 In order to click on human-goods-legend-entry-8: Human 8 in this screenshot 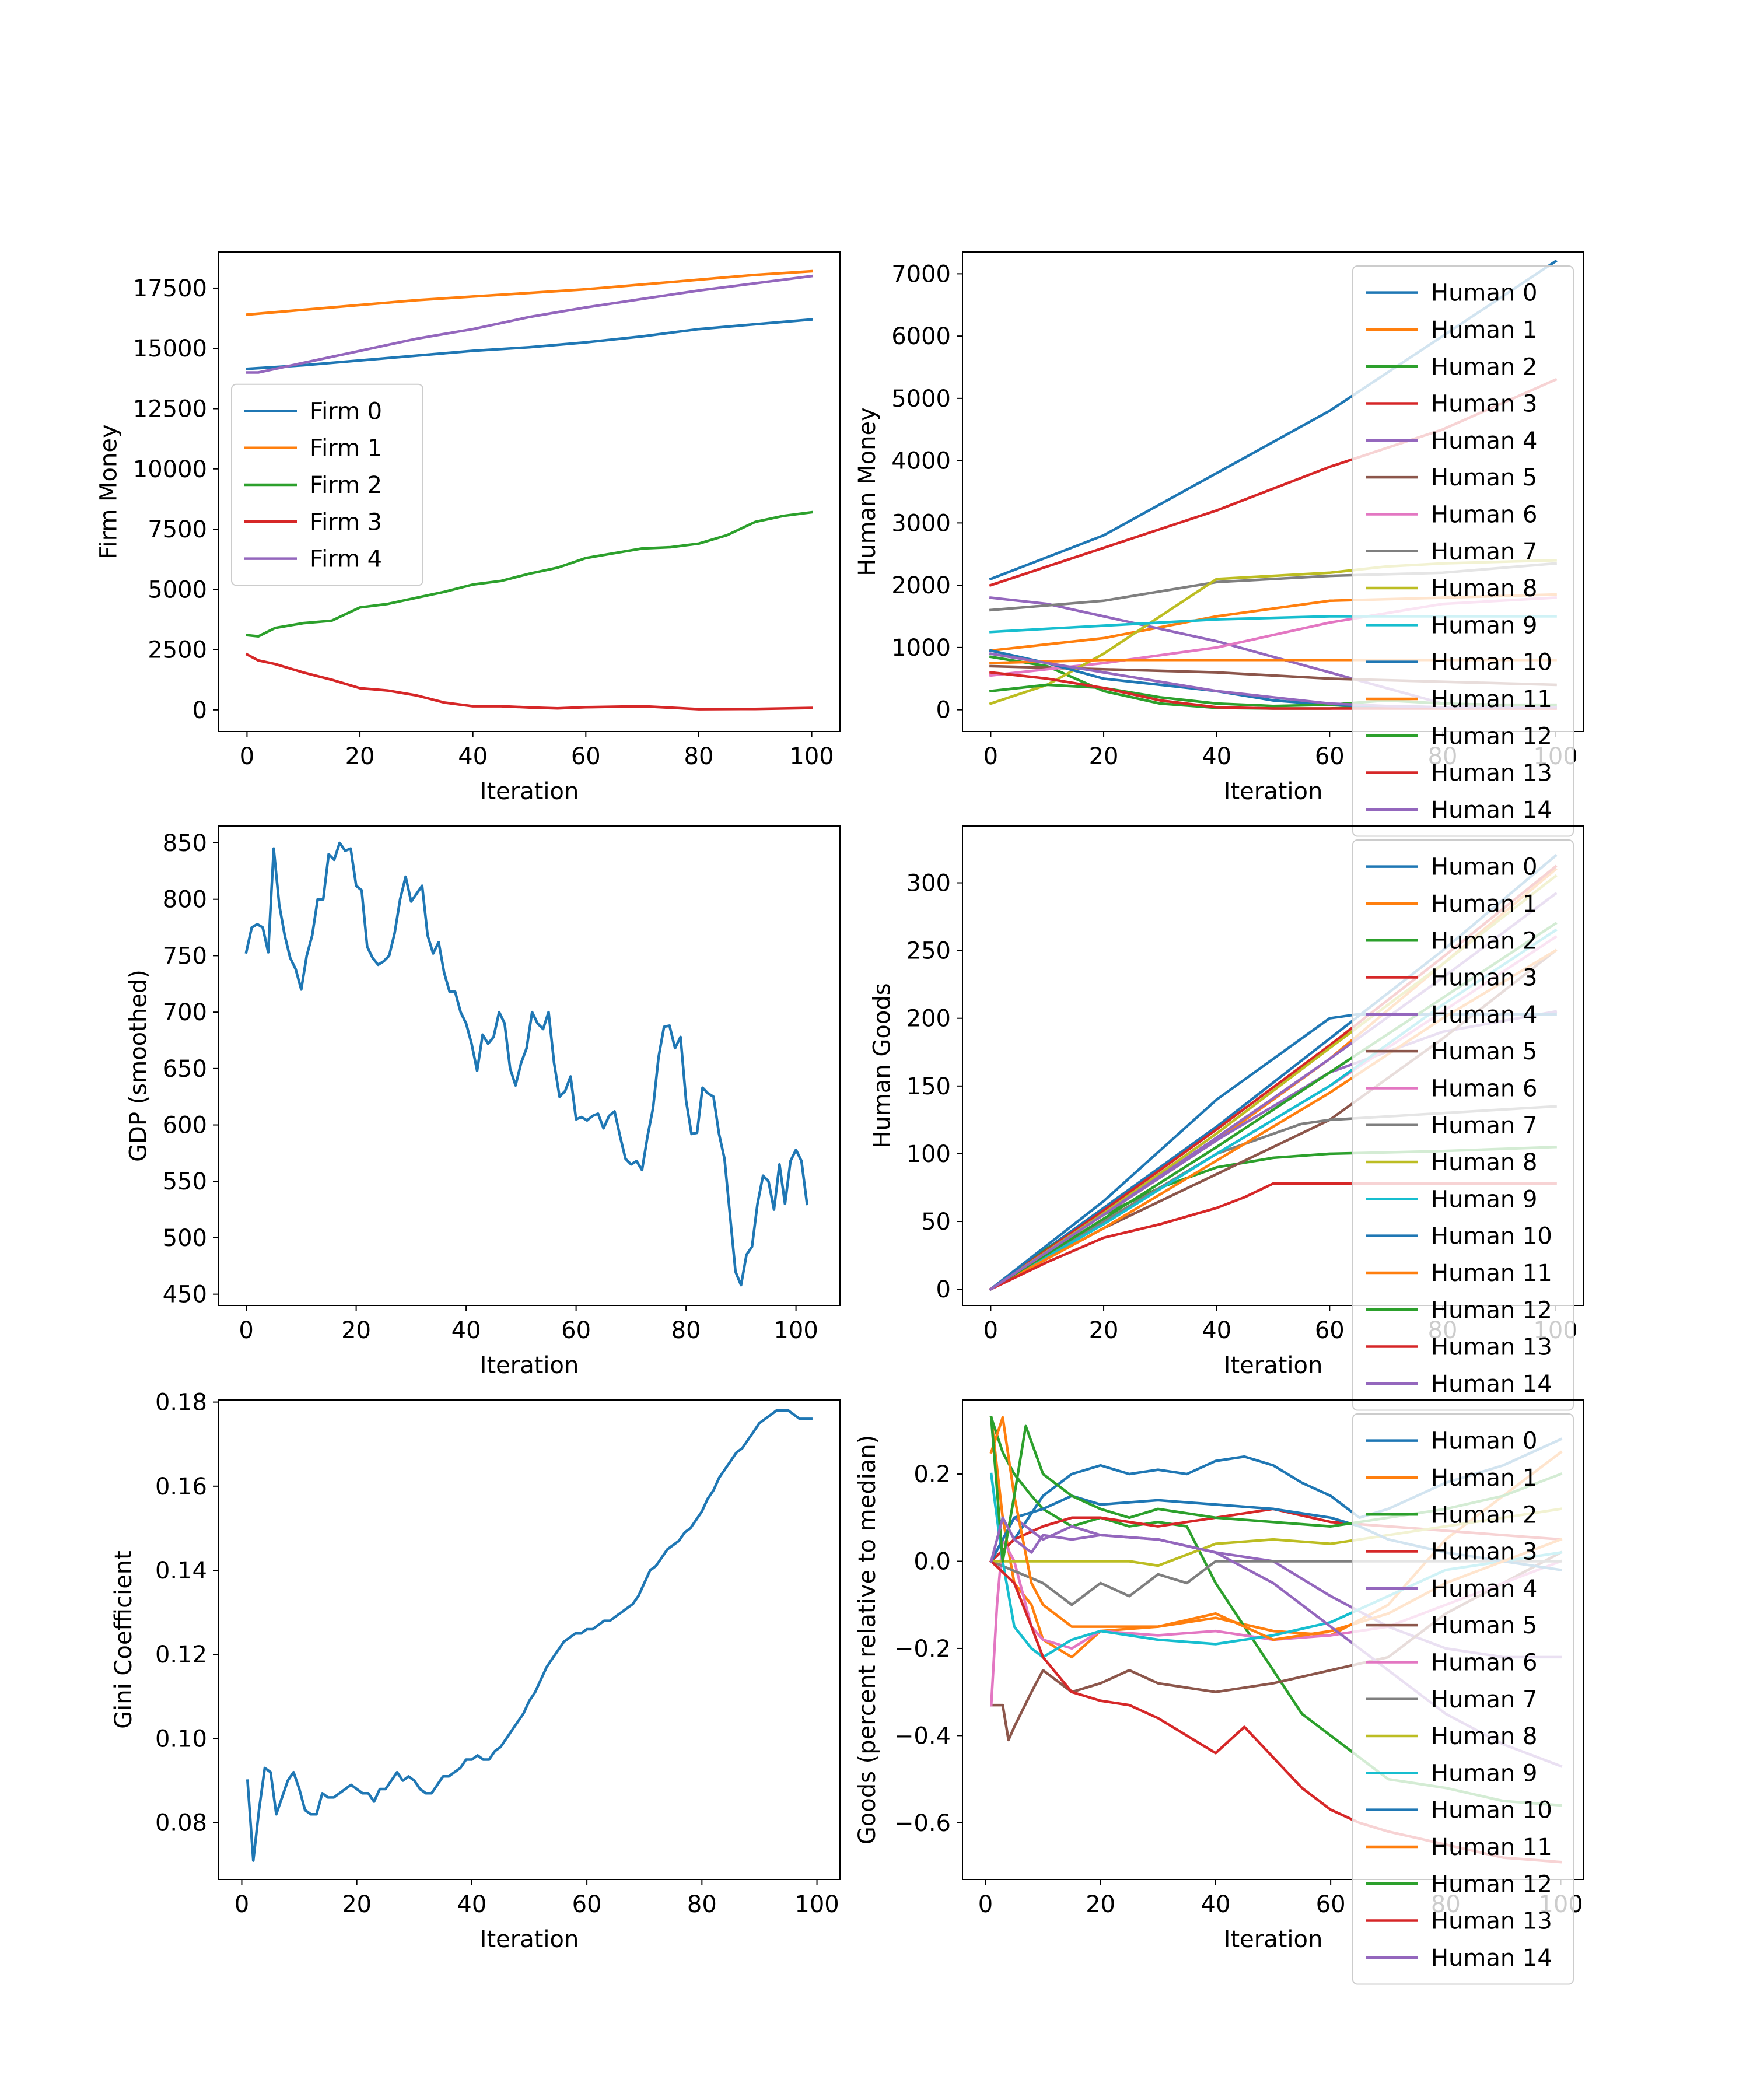, I will do `click(1484, 1162)`.